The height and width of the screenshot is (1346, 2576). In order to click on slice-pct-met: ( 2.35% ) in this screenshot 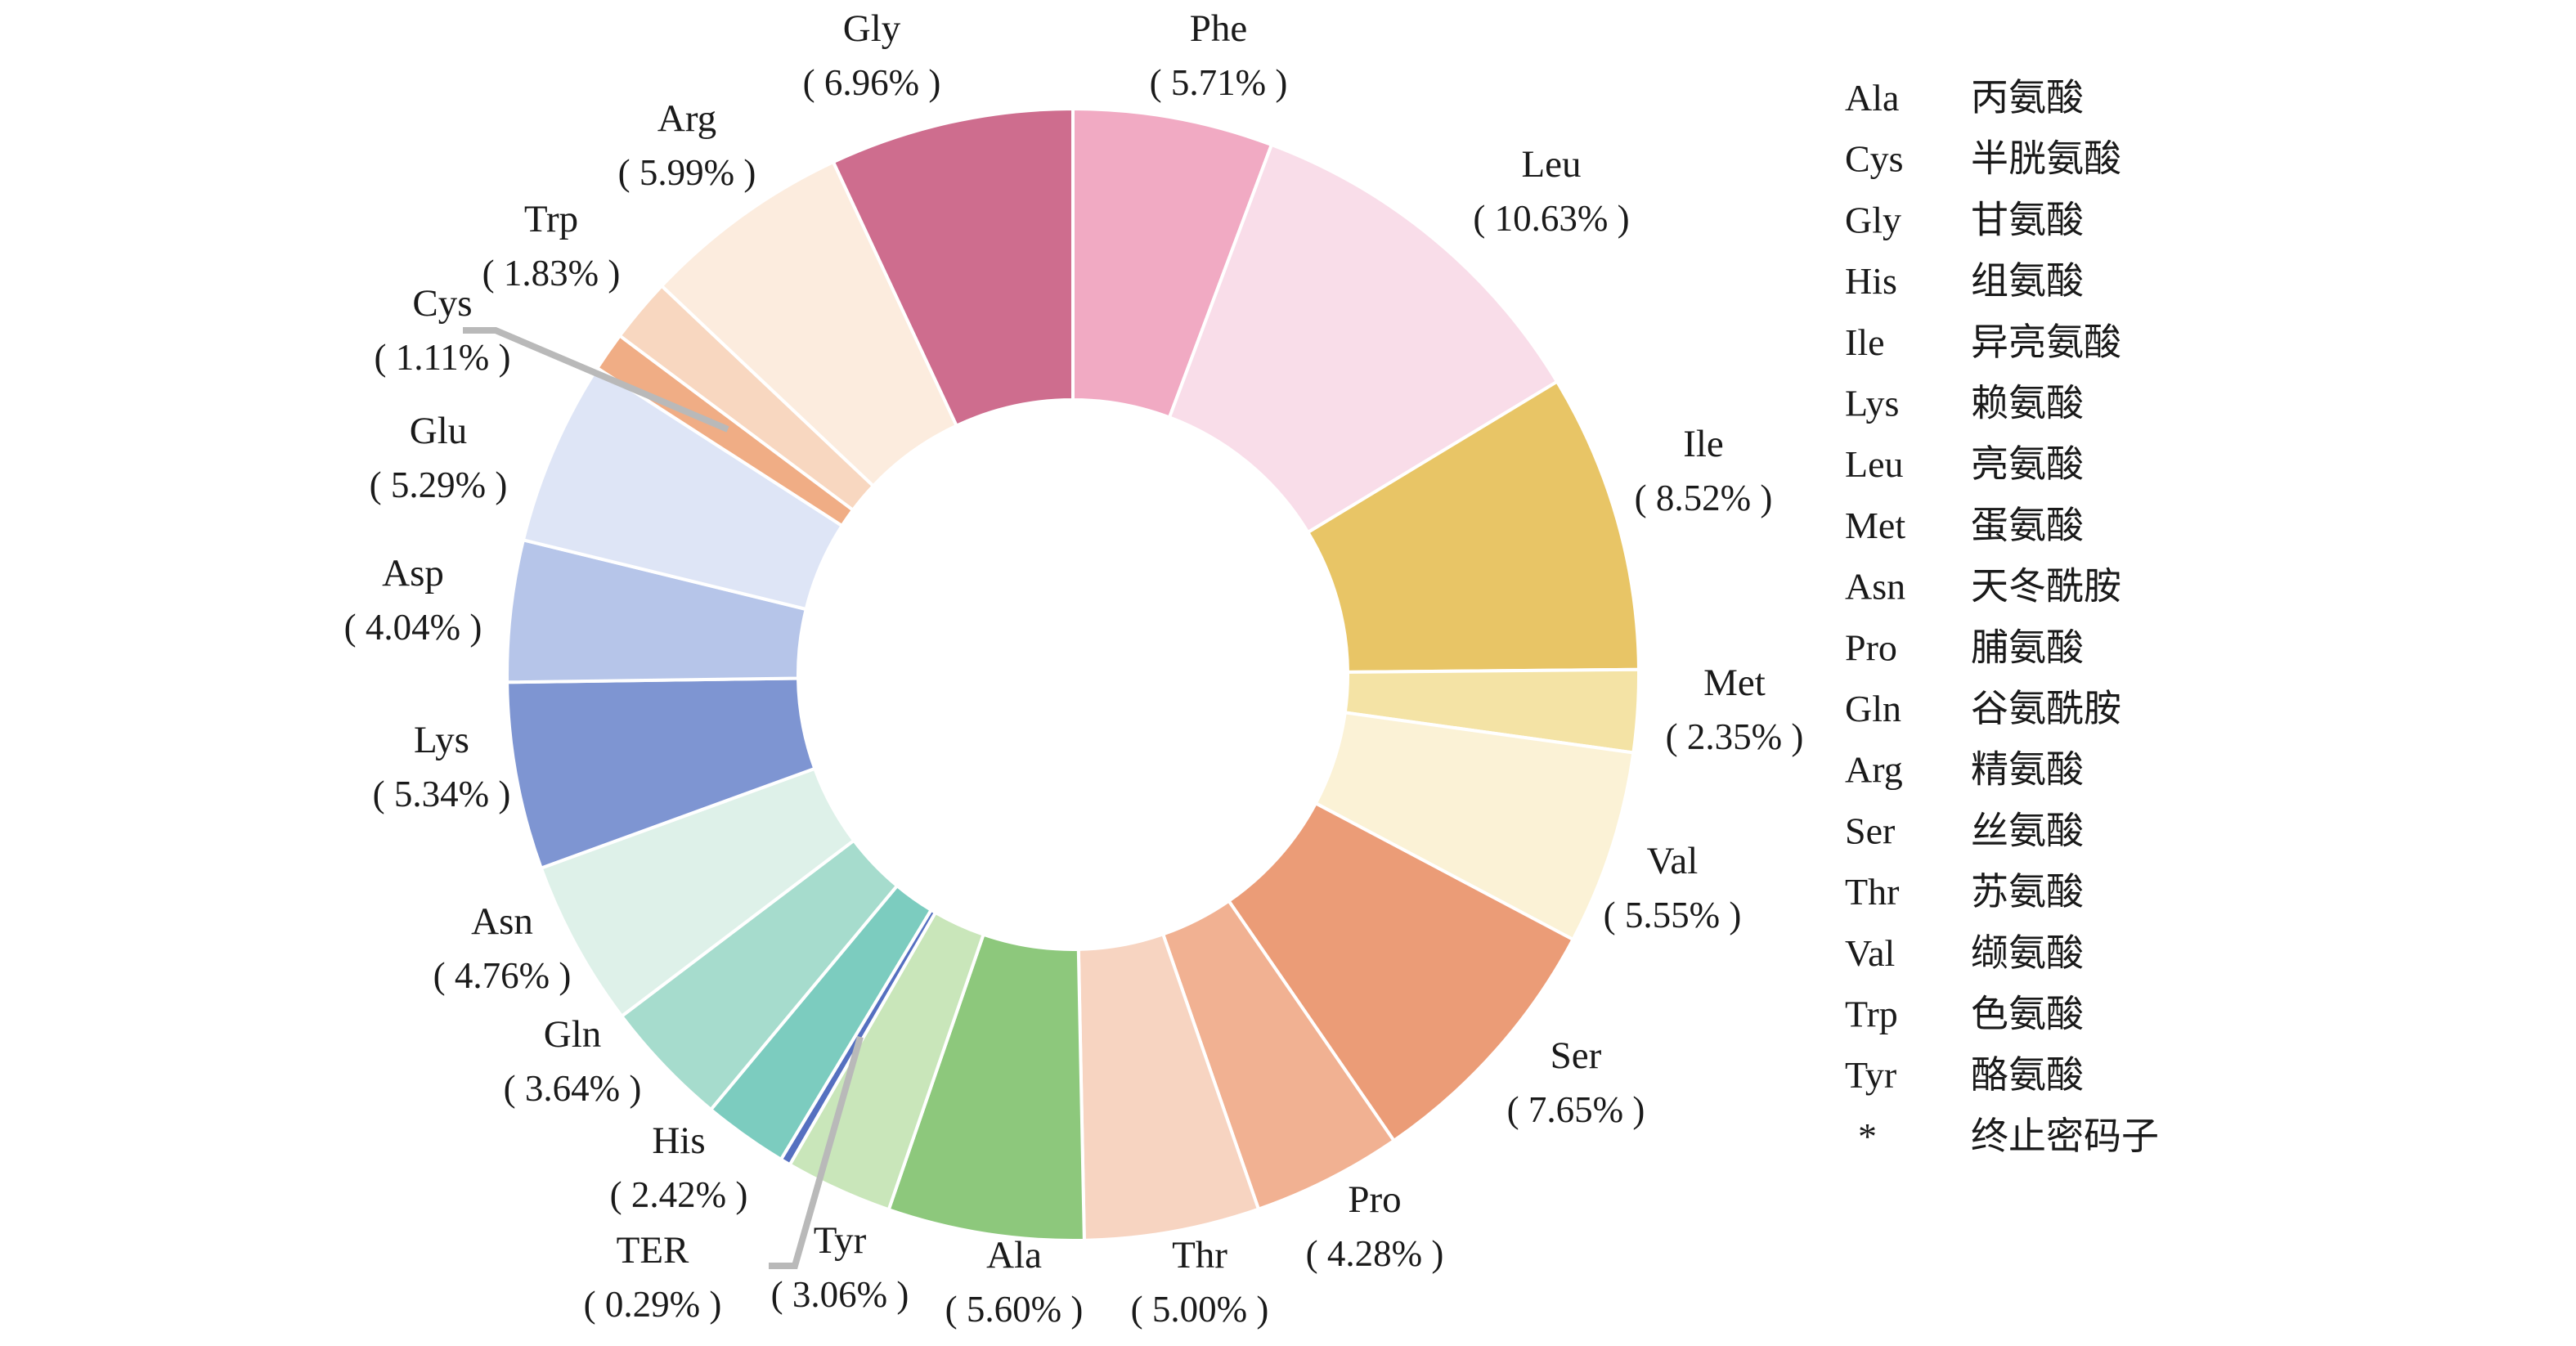, I will do `click(1735, 736)`.